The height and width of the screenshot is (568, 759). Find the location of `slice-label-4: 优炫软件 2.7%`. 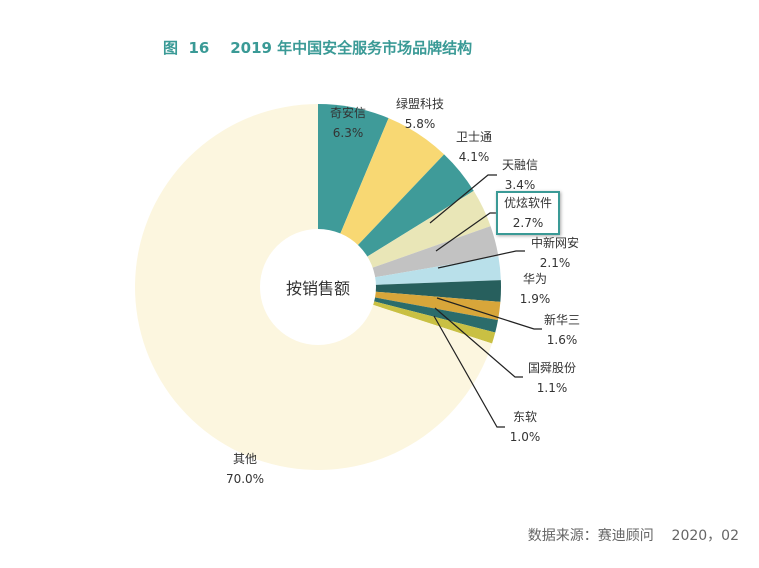

slice-label-4: 优炫软件 2.7% is located at coordinates (528, 213).